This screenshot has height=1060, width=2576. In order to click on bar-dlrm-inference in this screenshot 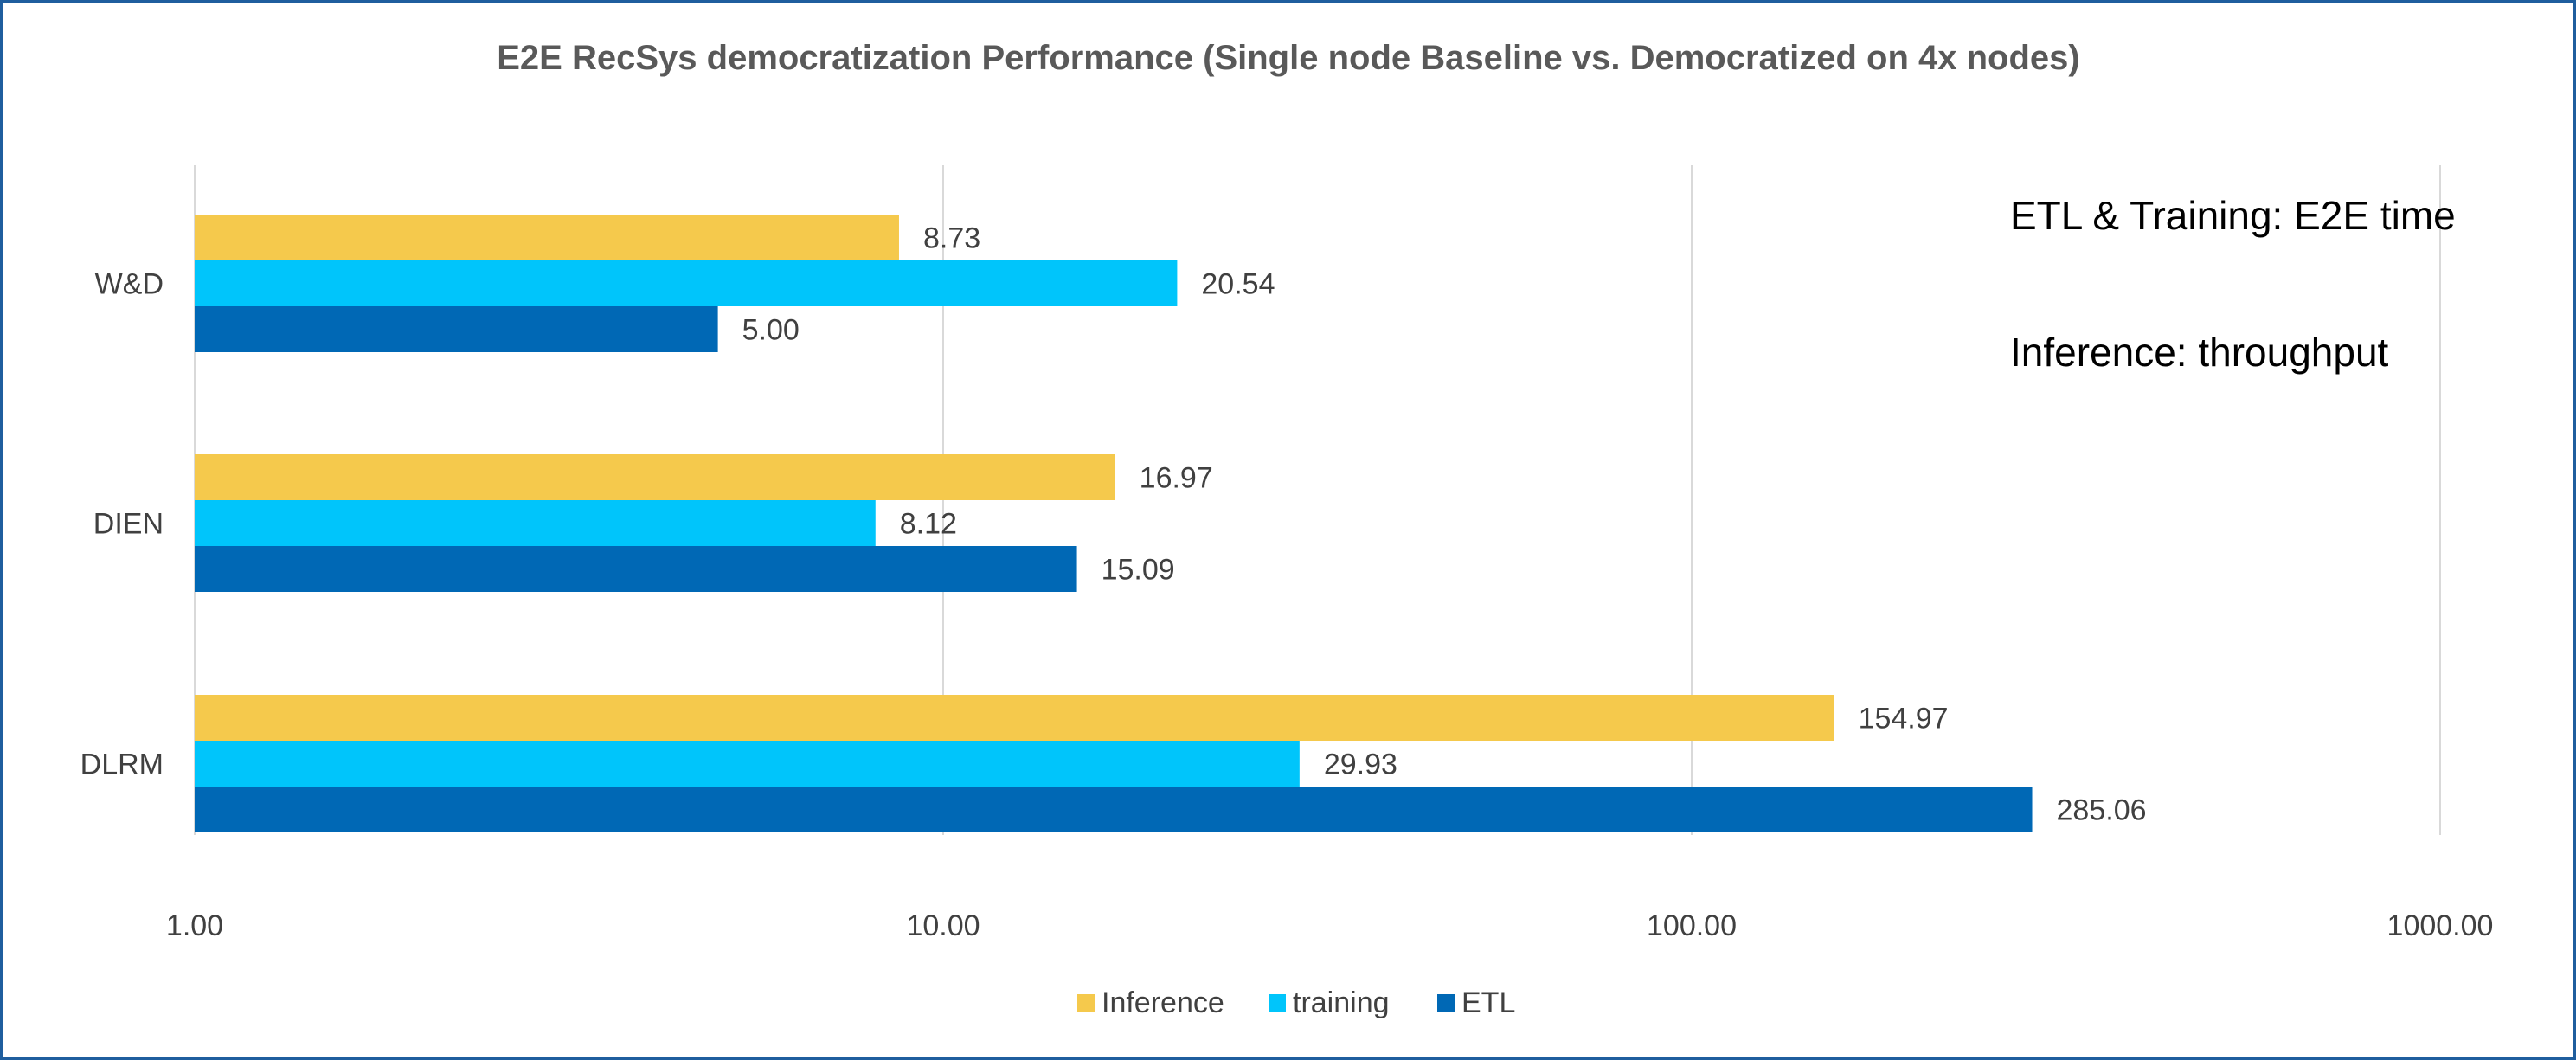, I will do `click(1015, 718)`.